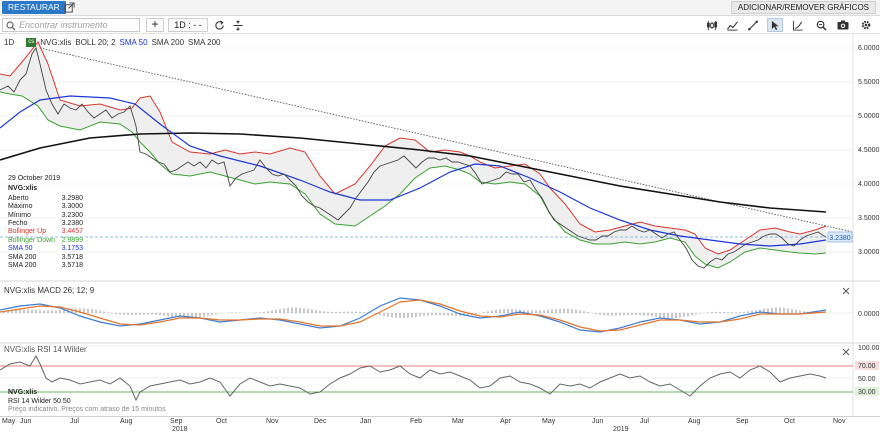 This screenshot has width=880, height=433. Describe the element at coordinates (62, 401) in the screenshot. I see `rsi-info-value: 50.50` at that location.